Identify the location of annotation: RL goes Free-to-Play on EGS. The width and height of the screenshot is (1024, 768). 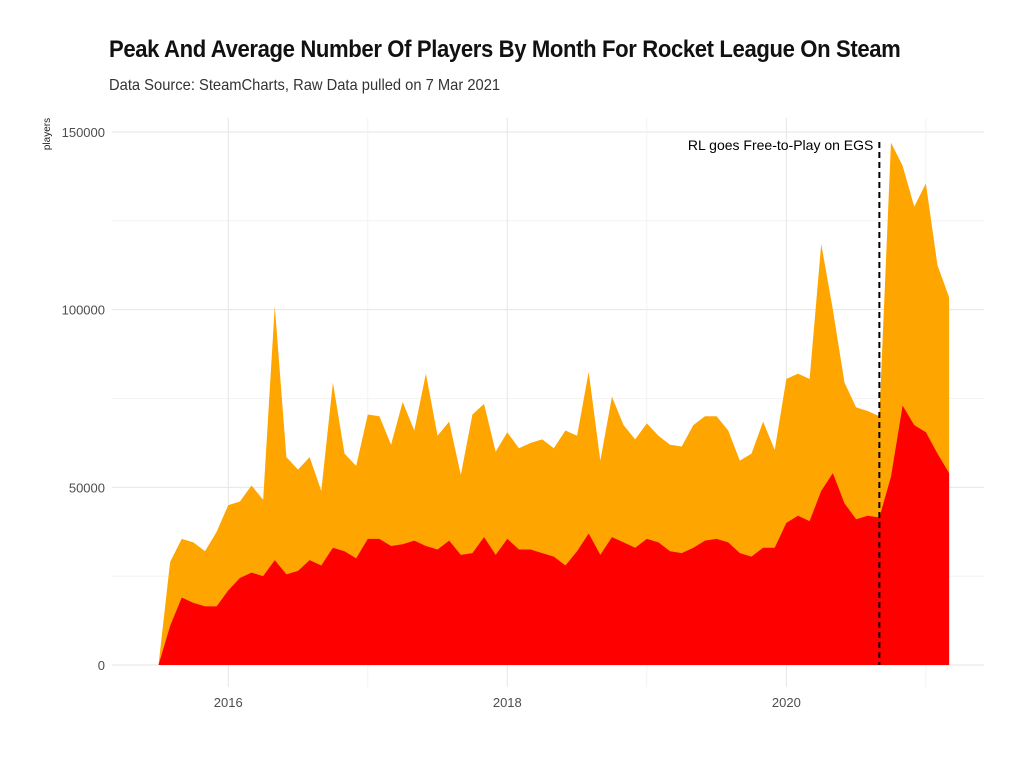
(784, 401).